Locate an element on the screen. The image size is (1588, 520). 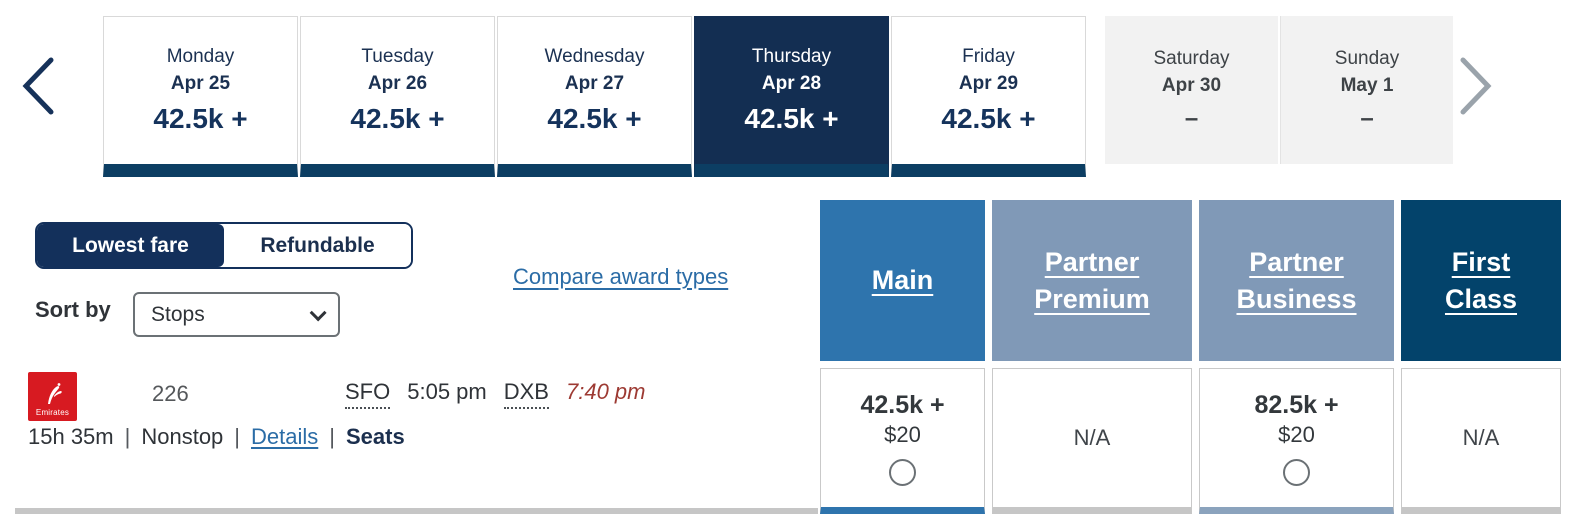
emirates-calligraphy-icon is located at coordinates (54, 393).